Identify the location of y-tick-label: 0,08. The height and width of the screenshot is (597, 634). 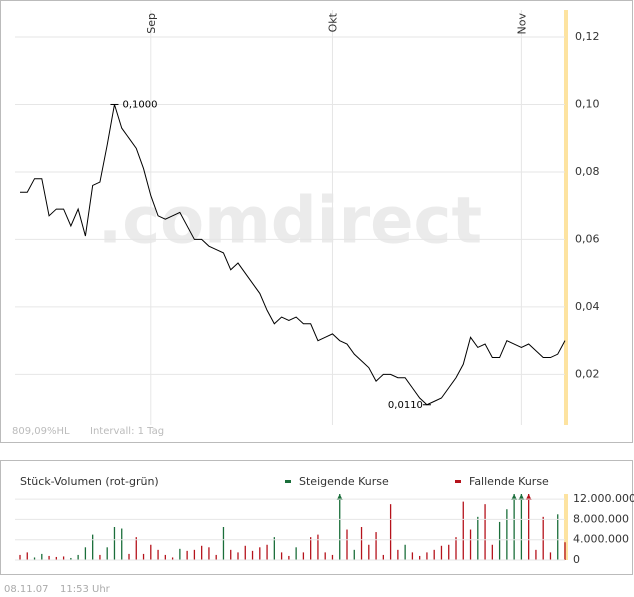
(587, 171).